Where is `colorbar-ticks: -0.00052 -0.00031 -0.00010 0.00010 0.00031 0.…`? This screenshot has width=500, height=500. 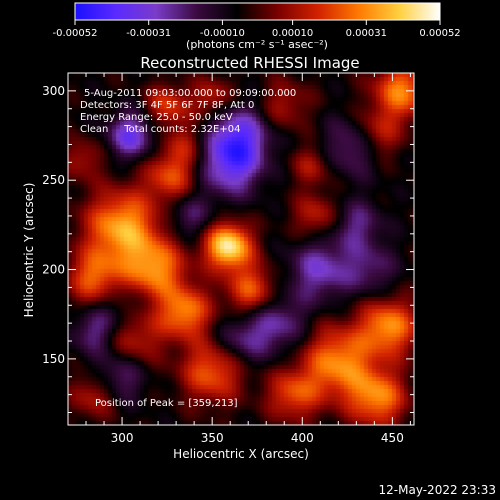 colorbar-ticks: -0.00052 -0.00031 -0.00010 0.00010 0.00031 0.… is located at coordinates (257, 29).